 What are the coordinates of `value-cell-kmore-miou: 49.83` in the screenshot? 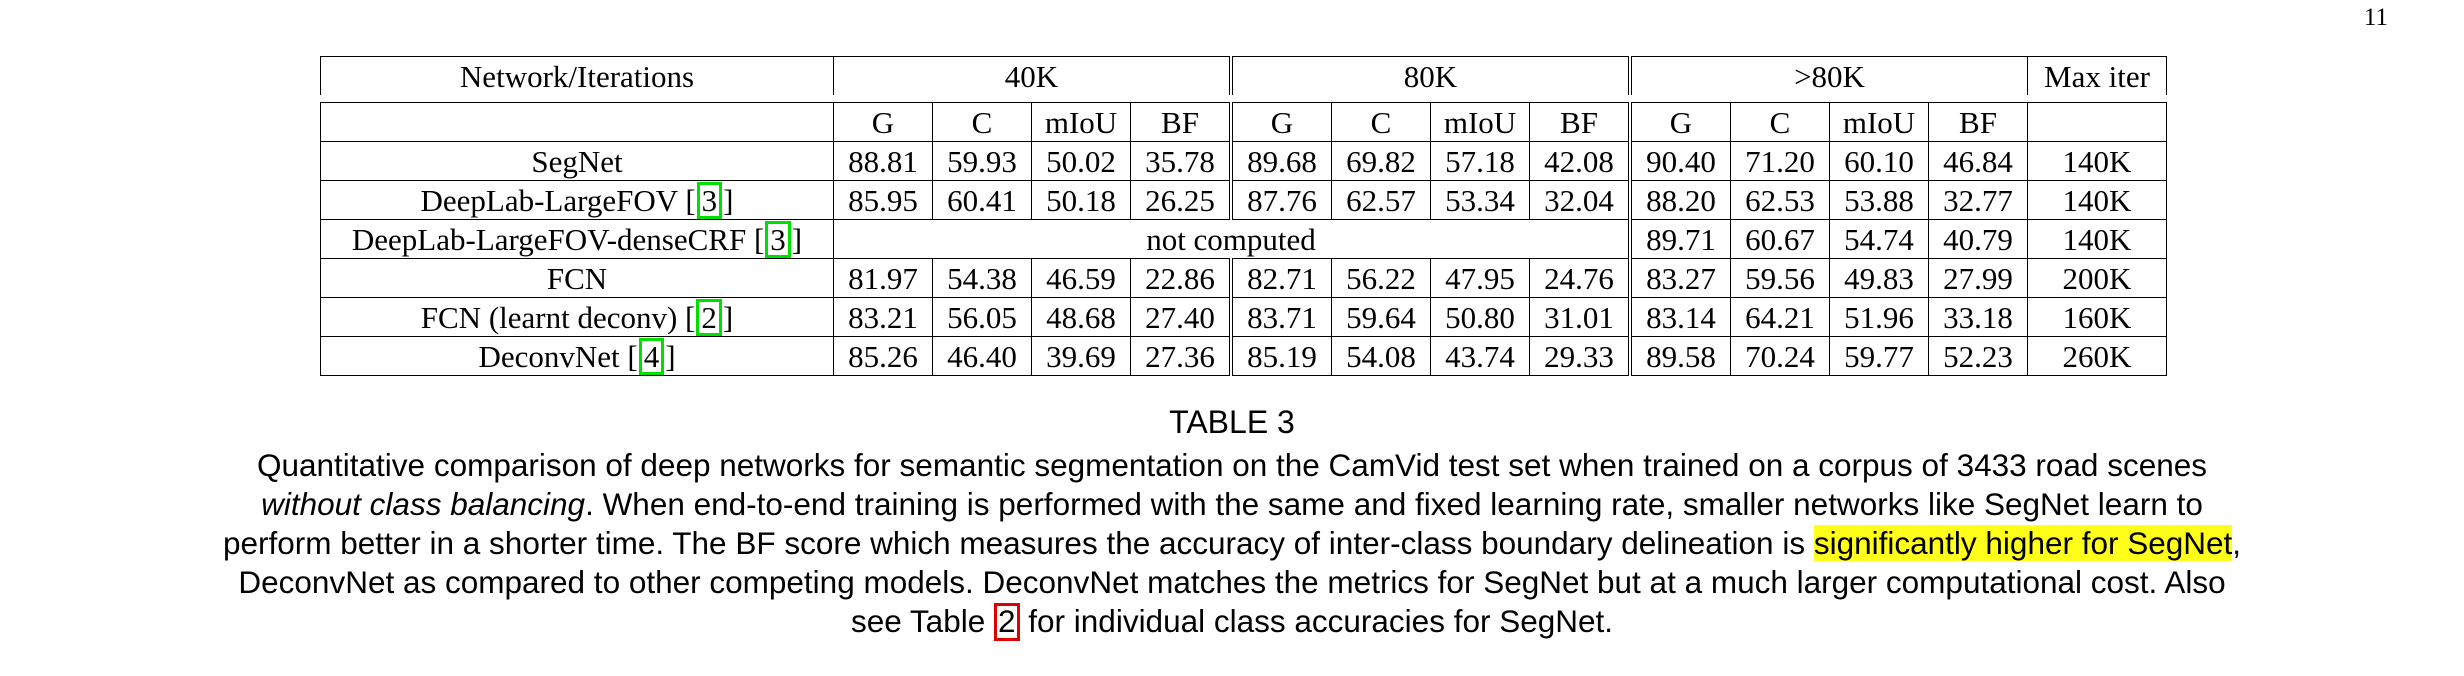 It's located at (1879, 278).